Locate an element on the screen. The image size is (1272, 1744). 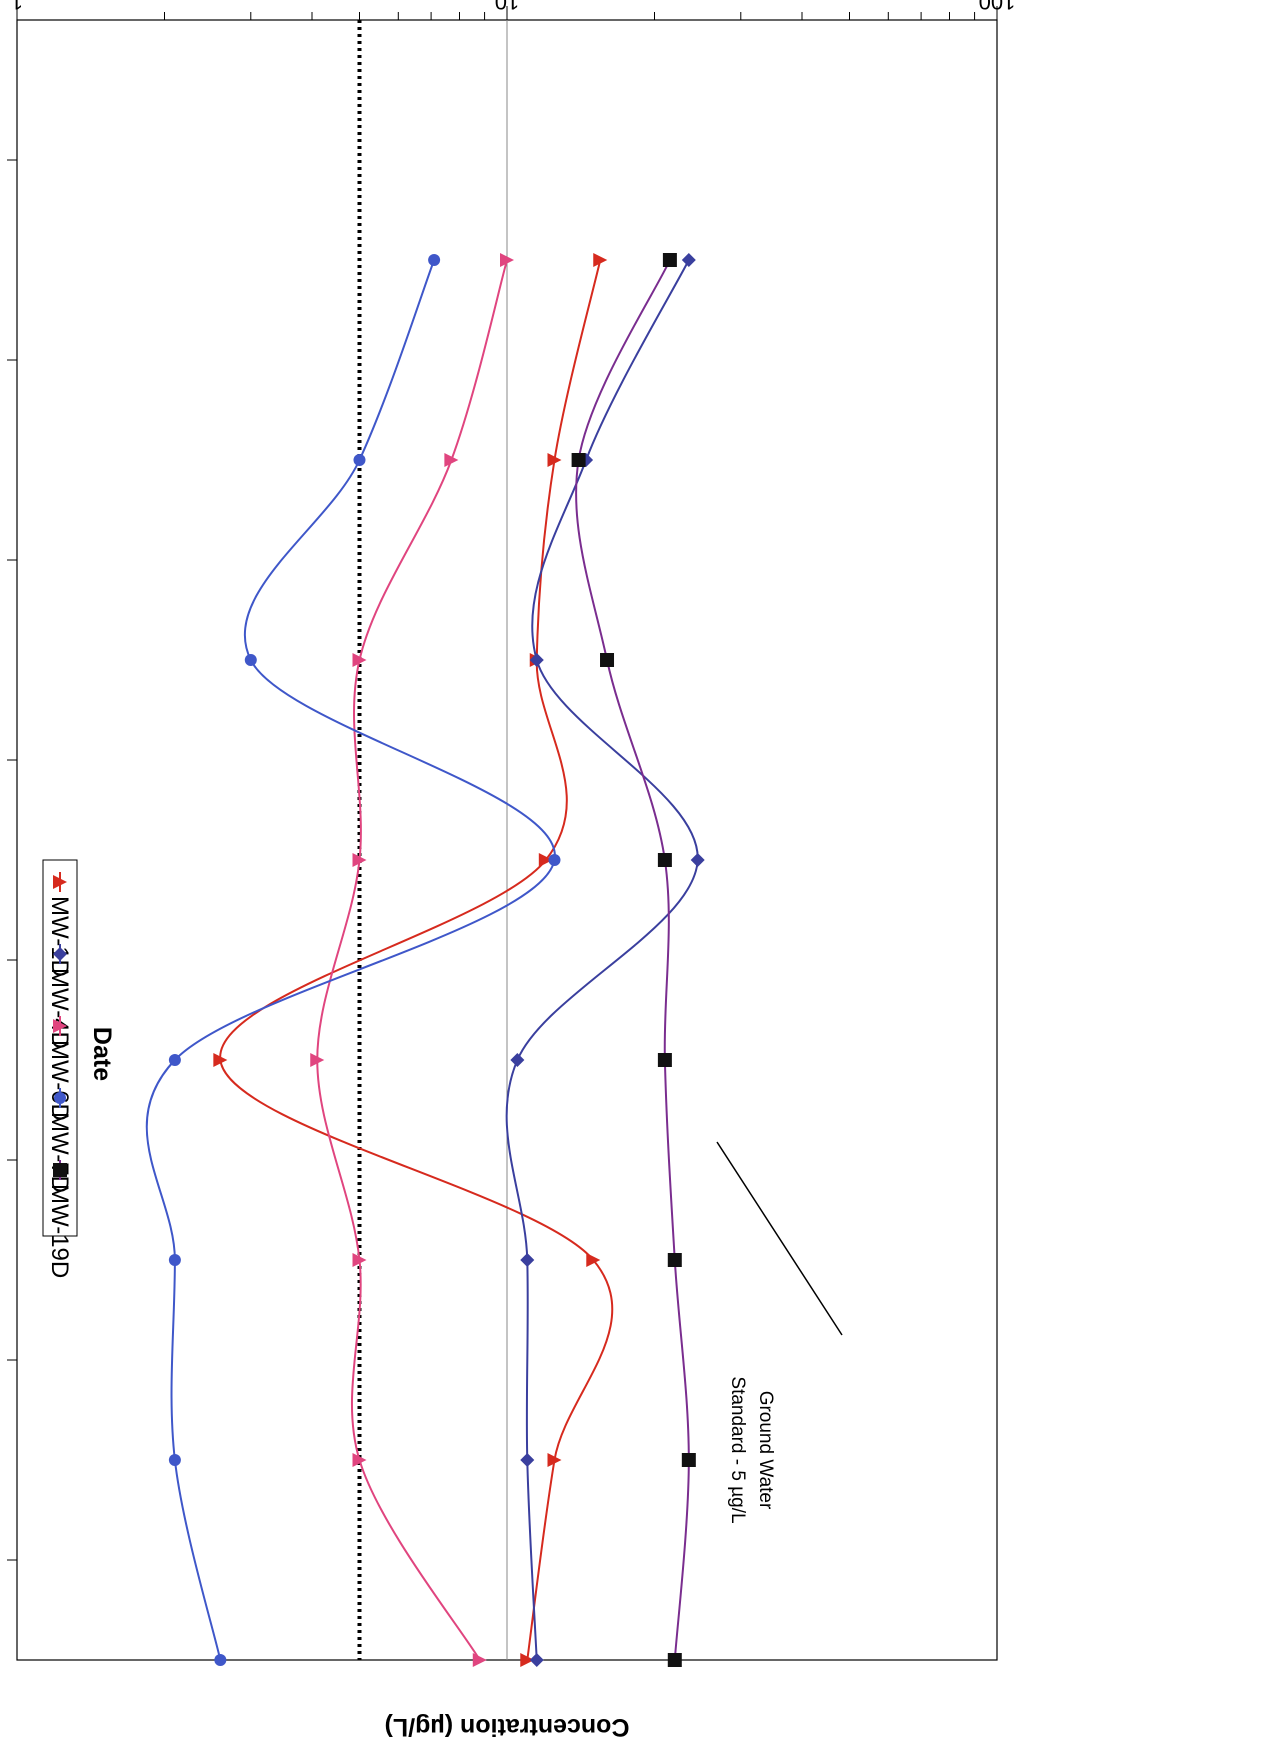
legend-label-mw-19d: MW-19D is located at coordinates (59, 1231).